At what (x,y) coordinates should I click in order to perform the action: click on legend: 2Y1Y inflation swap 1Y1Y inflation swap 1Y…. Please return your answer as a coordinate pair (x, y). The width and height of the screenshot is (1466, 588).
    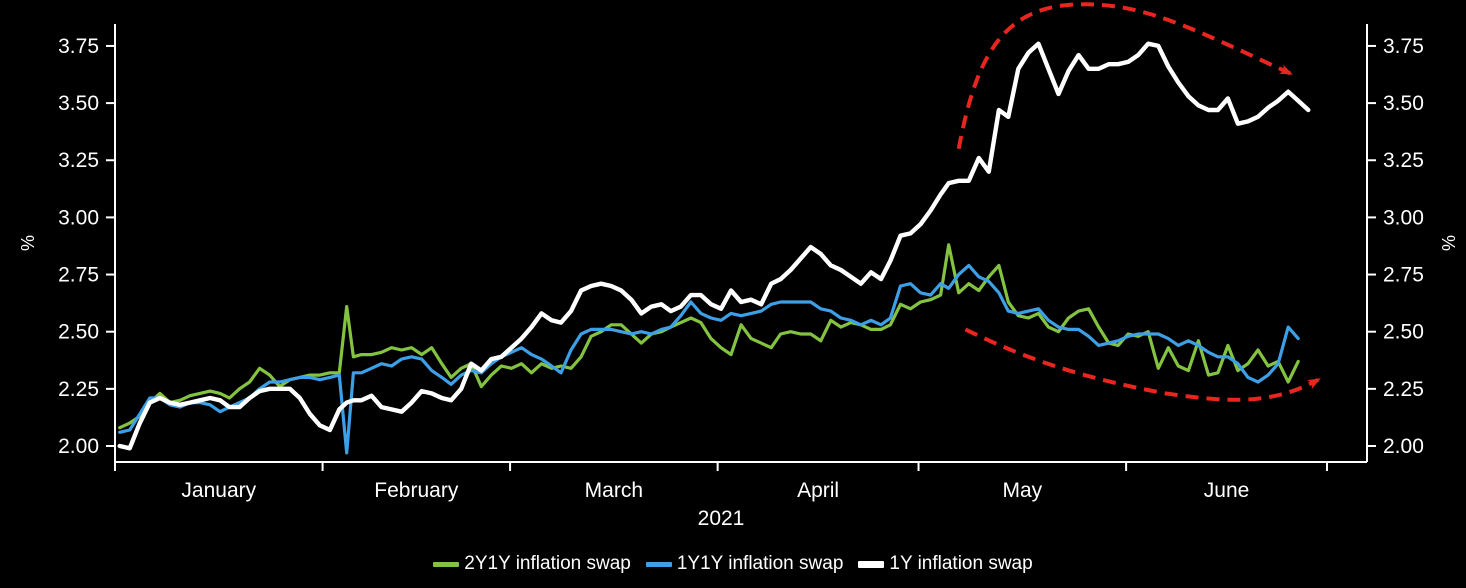
    Looking at the image, I should click on (733, 564).